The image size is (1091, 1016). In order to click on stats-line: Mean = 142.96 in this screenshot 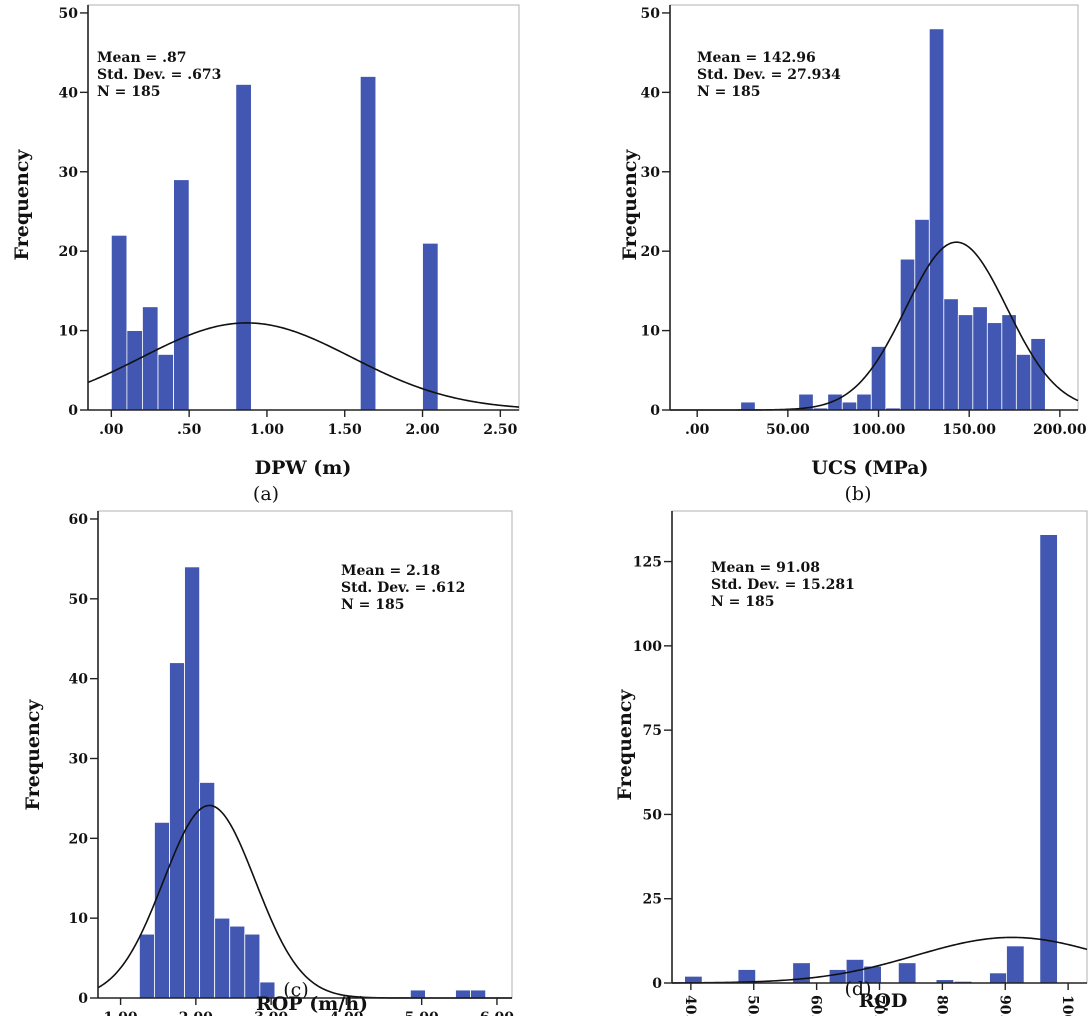, I will do `click(756, 58)`.